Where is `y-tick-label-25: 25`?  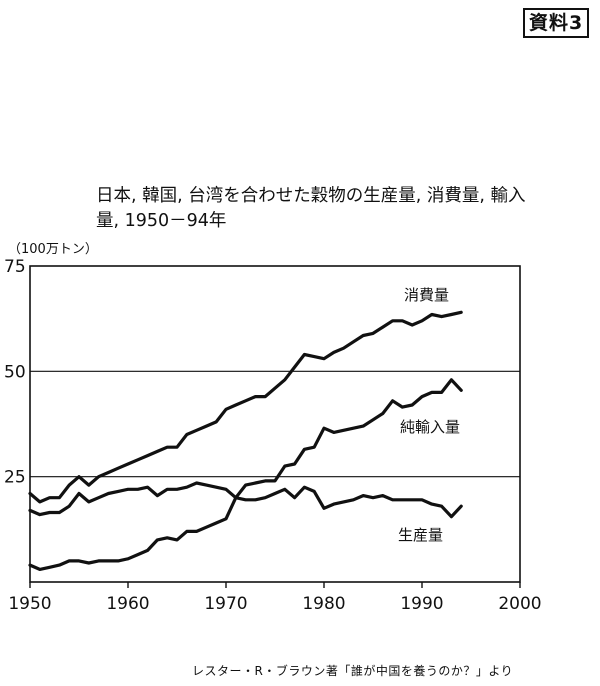
y-tick-label-25: 25 is located at coordinates (15, 478).